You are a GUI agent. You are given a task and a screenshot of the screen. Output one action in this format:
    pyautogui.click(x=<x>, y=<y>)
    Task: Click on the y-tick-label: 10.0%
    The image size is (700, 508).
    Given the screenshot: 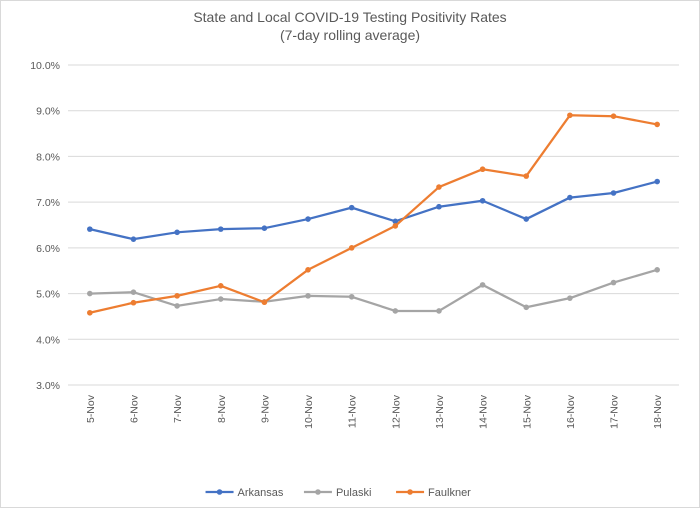 What is the action you would take?
    pyautogui.click(x=45, y=66)
    